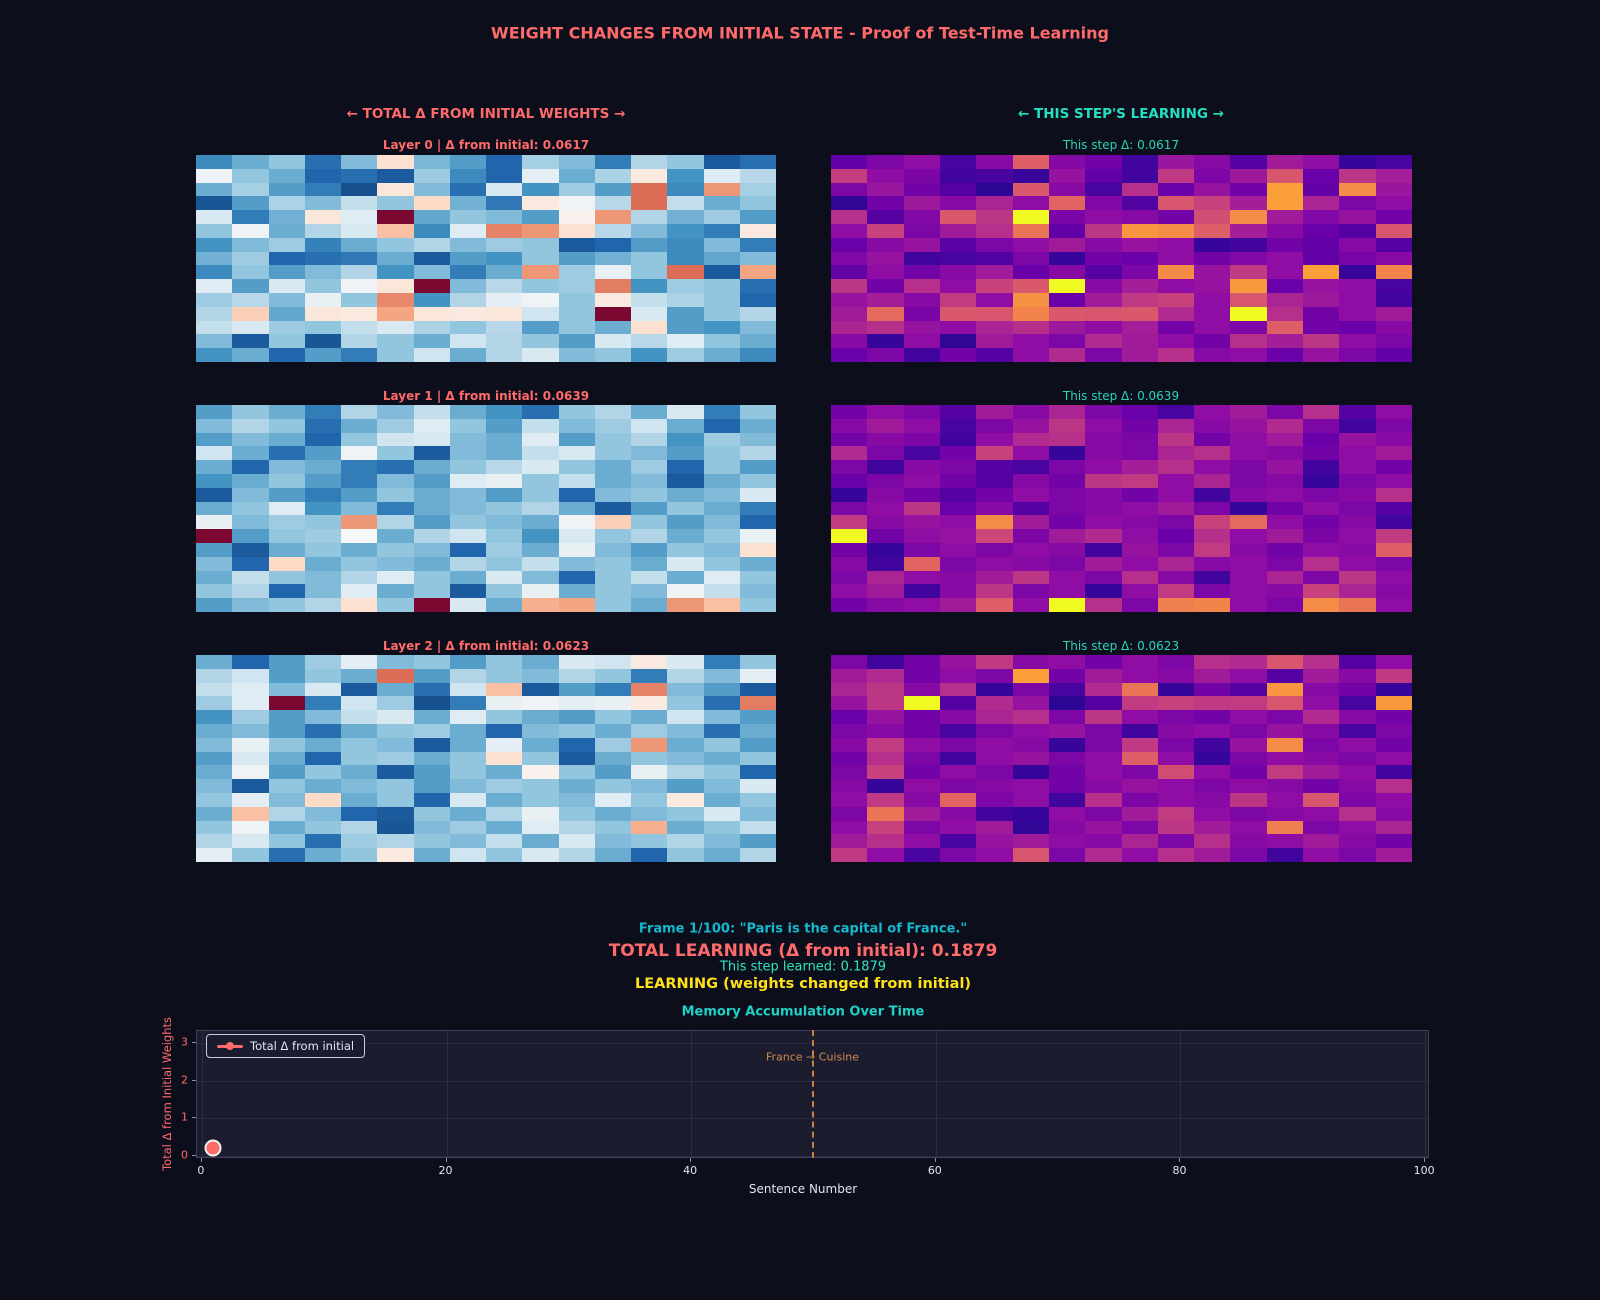  What do you see at coordinates (1180, 1160) in the screenshot?
I see `x-tick-mark` at bounding box center [1180, 1160].